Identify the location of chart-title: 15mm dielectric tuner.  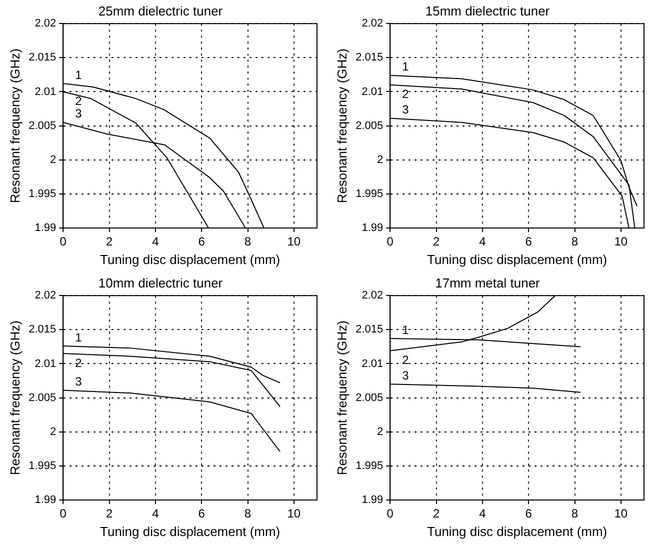
(487, 10).